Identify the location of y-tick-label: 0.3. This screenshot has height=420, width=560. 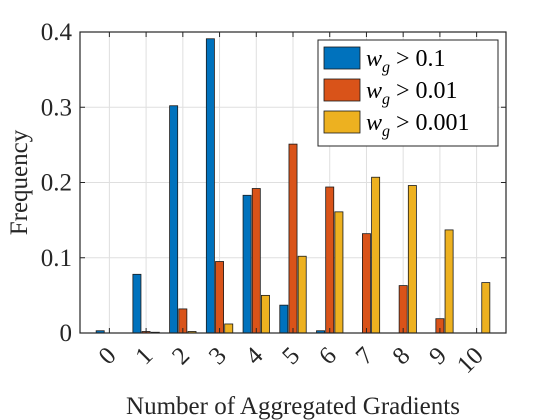
(56, 107).